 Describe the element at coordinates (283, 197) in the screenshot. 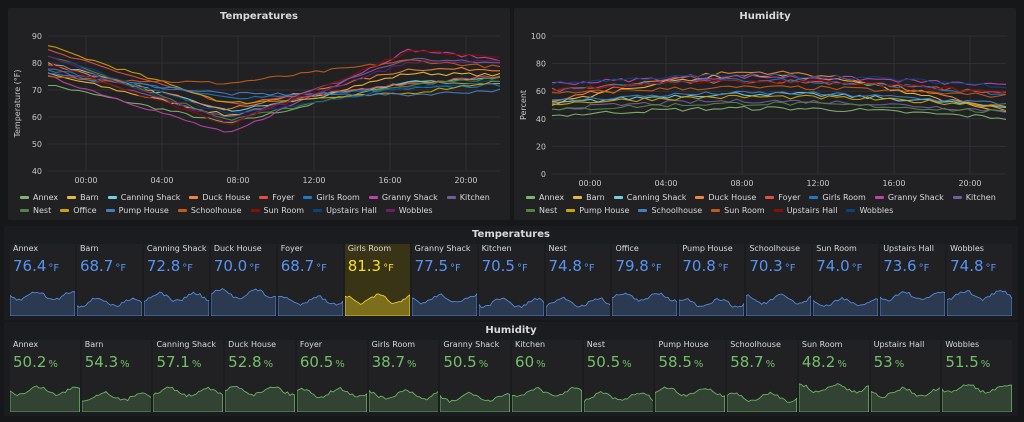

I see `legend-label: Foyer` at that location.